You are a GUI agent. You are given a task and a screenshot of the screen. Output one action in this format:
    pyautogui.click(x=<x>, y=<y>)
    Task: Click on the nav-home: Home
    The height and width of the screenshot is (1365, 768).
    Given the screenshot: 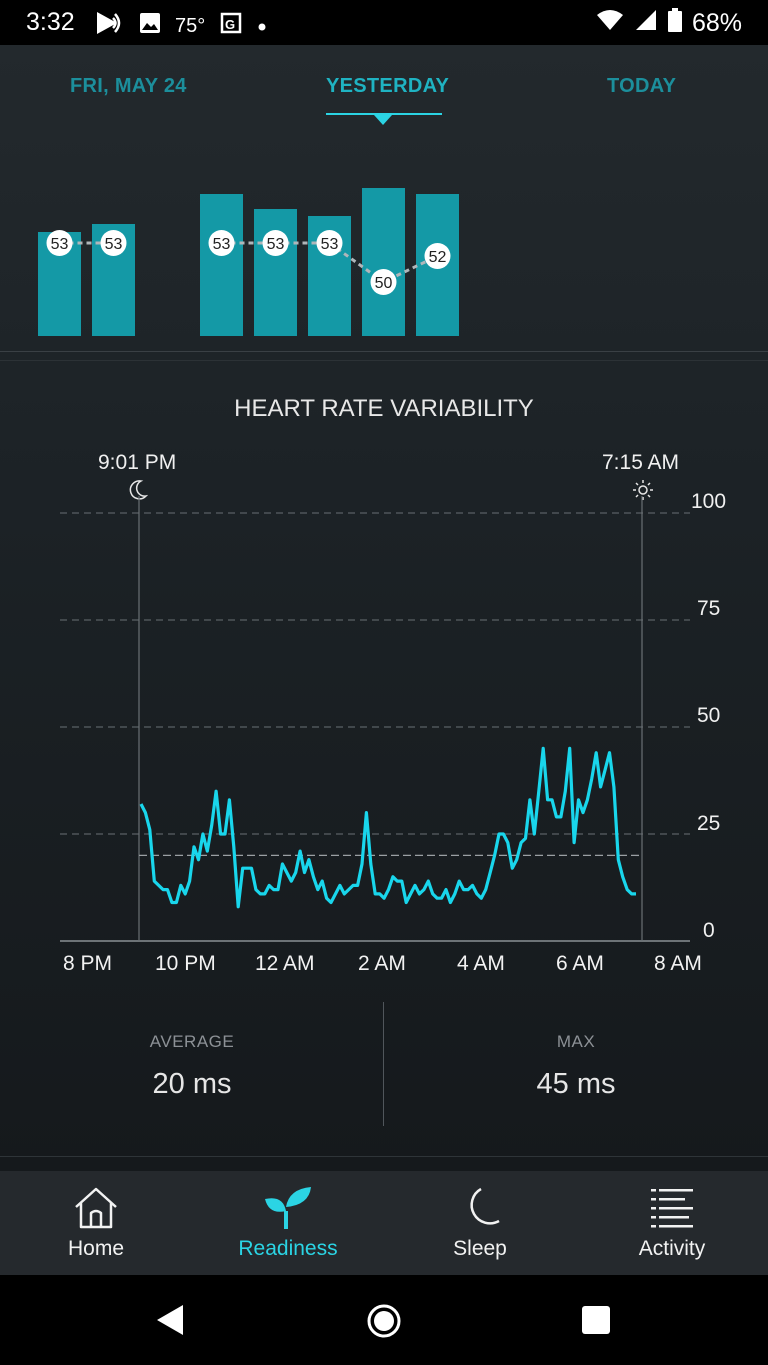 What is the action you would take?
    pyautogui.click(x=96, y=1223)
    